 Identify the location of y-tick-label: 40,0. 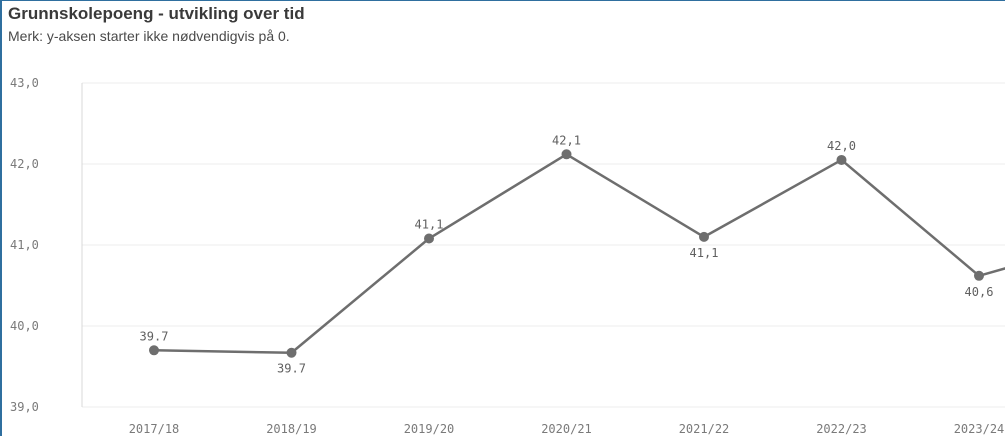
(24, 326).